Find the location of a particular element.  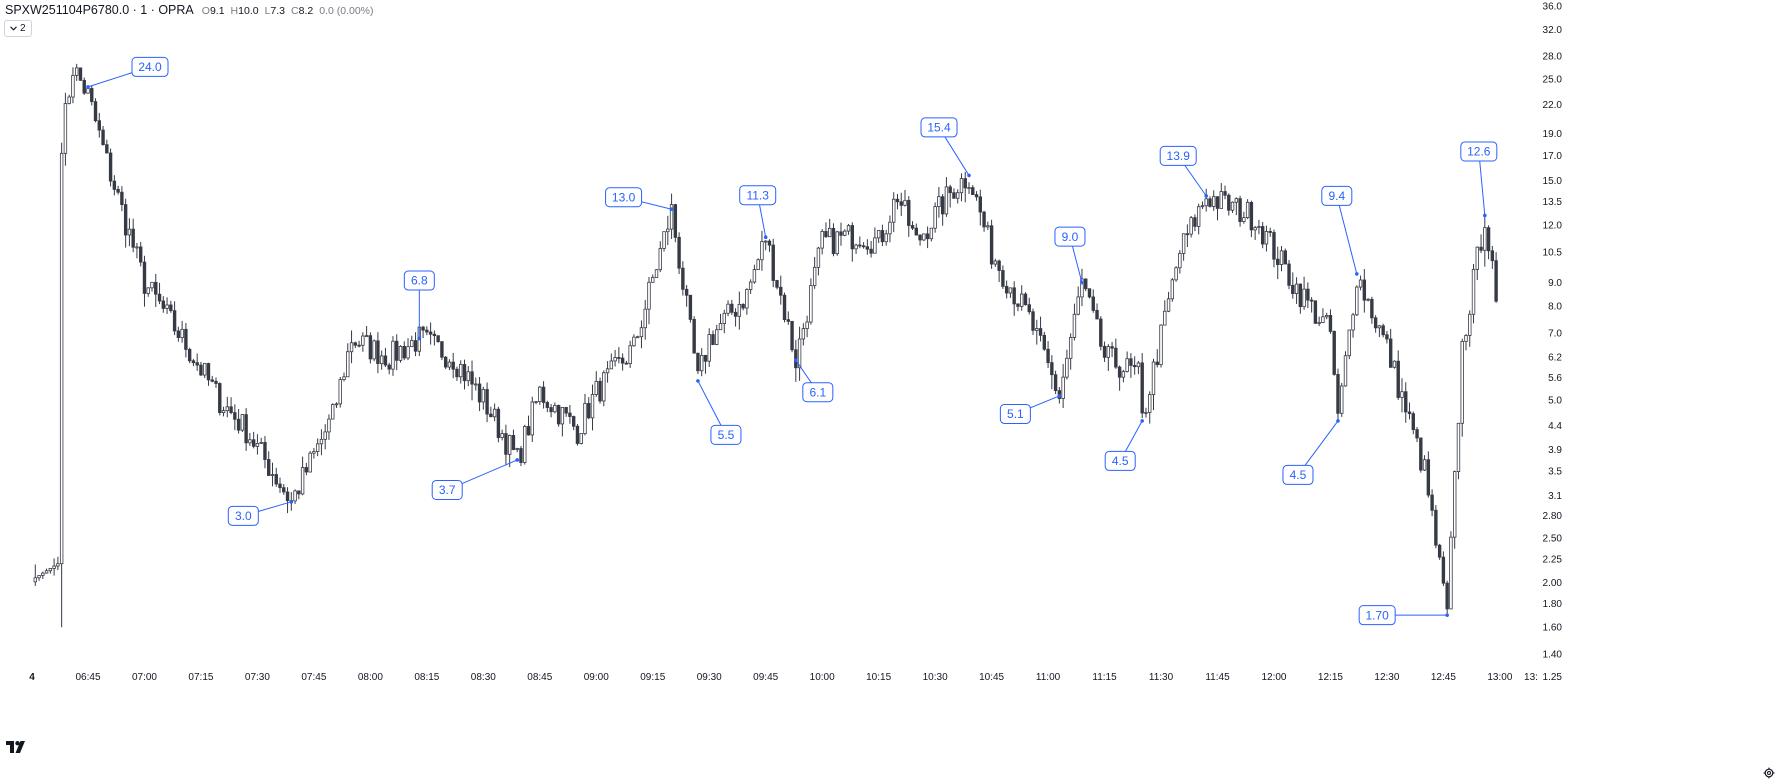

annotation-label: 5.5 is located at coordinates (726, 435).